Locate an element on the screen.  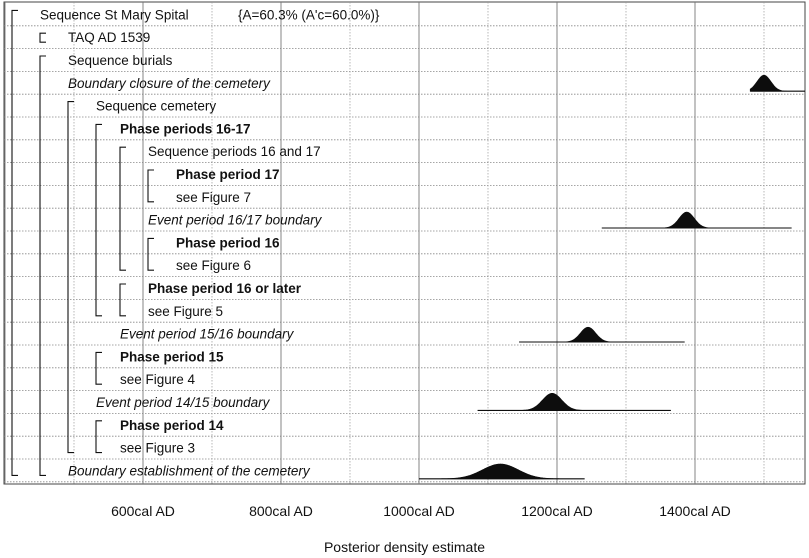
row-label: Phase period 14 is located at coordinates (172, 425).